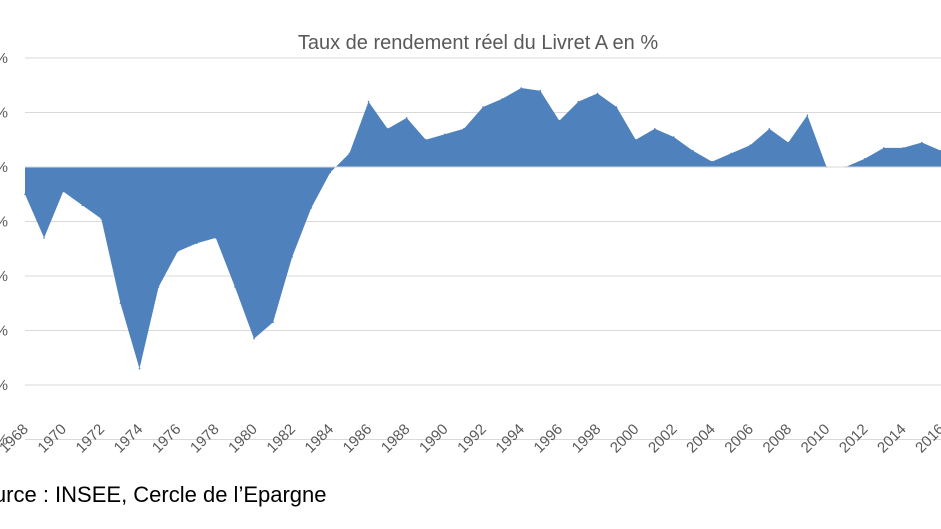 The width and height of the screenshot is (941, 529). I want to click on x-tick-label: 2010, so click(816, 439).